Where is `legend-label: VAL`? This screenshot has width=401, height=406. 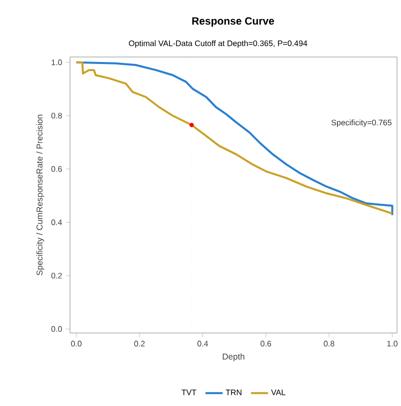
legend-label: VAL is located at coordinates (278, 393).